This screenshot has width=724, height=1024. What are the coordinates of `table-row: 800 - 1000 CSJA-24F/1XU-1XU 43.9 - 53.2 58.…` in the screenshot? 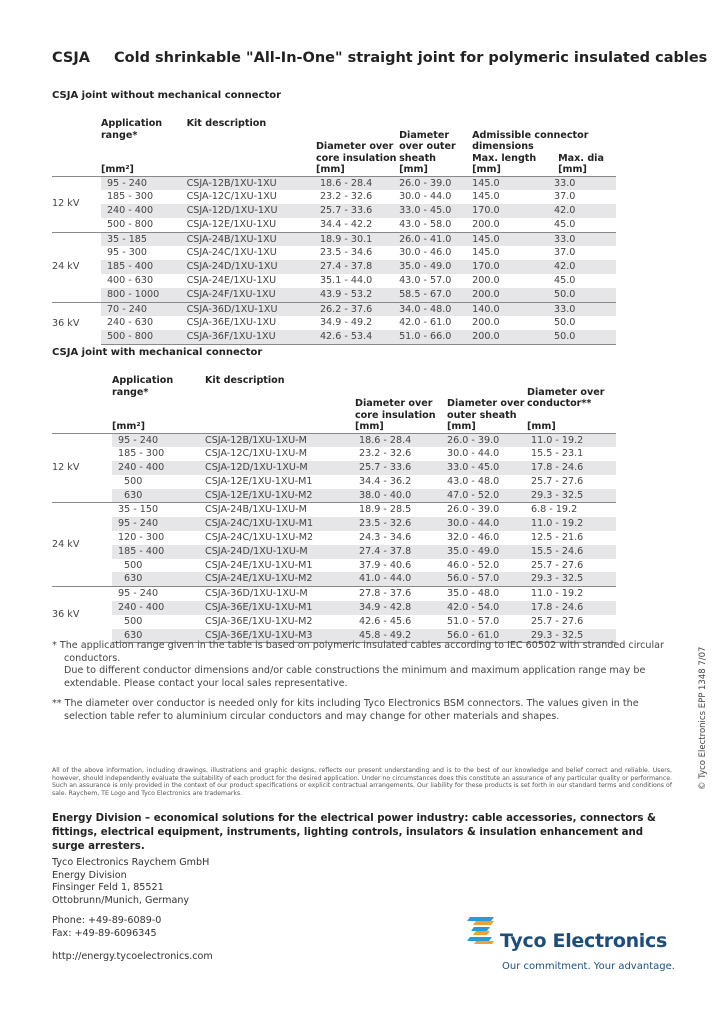 It's located at (334, 295).